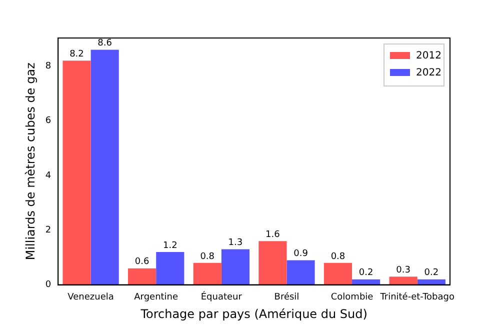 The width and height of the screenshot is (500, 334). Describe the element at coordinates (48, 230) in the screenshot. I see `y-tick-label: 2` at that location.